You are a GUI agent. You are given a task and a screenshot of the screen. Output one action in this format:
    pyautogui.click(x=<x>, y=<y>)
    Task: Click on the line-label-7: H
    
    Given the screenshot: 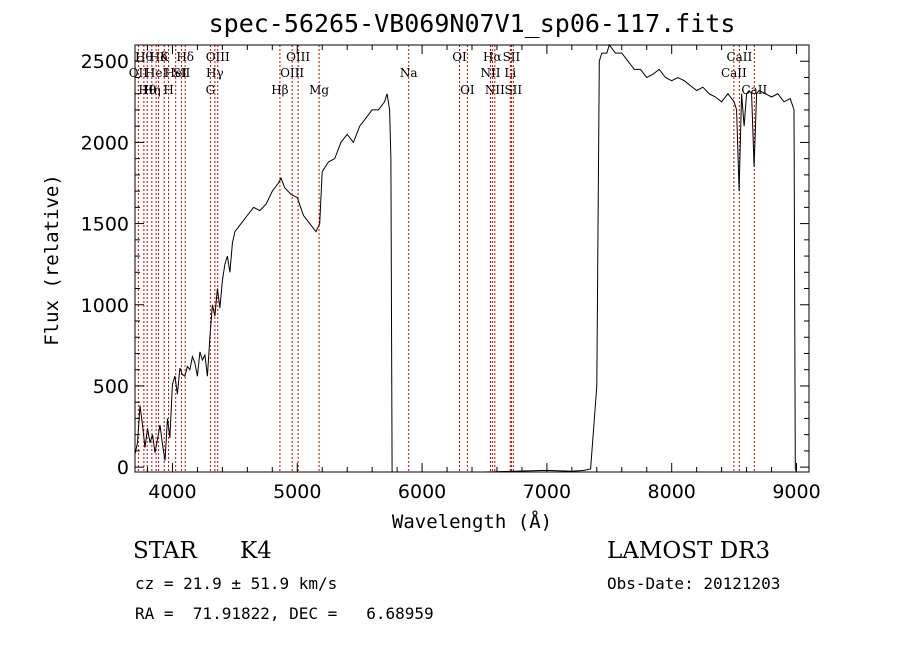 What is the action you would take?
    pyautogui.click(x=168, y=90)
    